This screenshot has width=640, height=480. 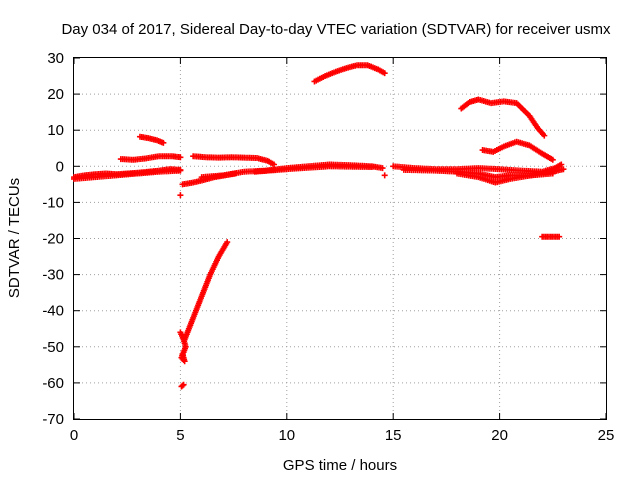 I want to click on y-tick-label: -50, so click(x=53, y=347).